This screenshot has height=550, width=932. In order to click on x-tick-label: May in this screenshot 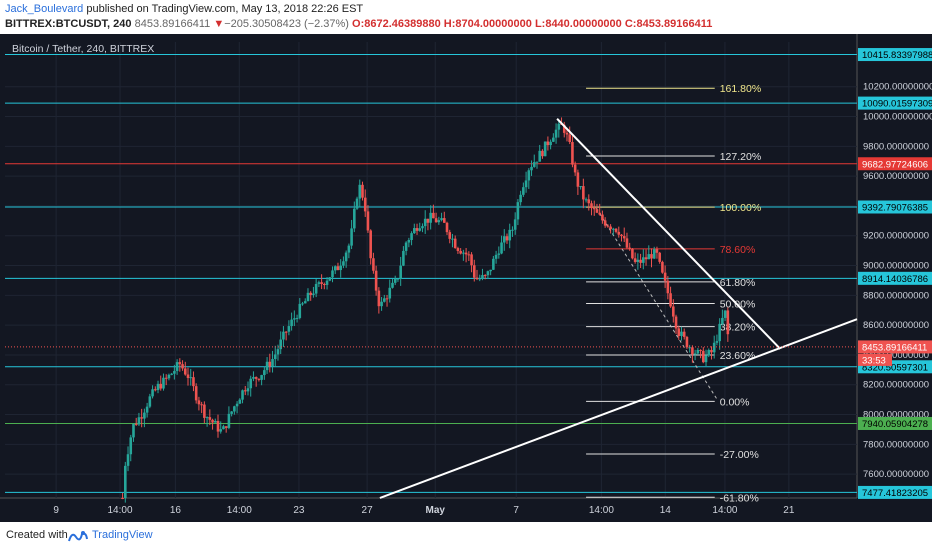, I will do `click(436, 510)`.